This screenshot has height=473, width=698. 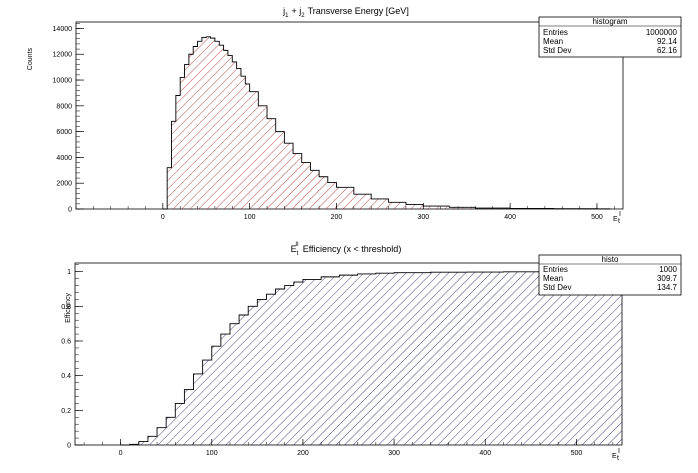 I want to click on y-tick-label: 0.4, so click(x=66, y=376).